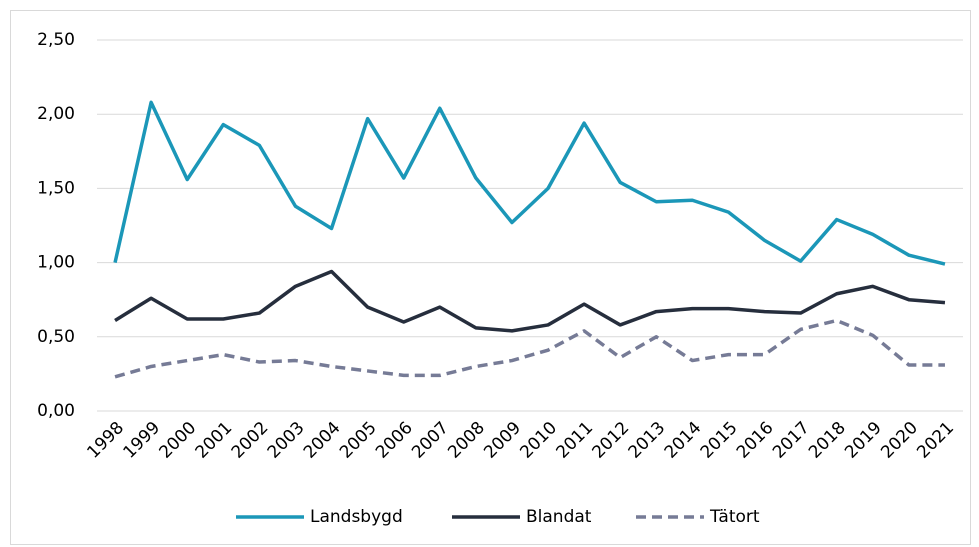 This screenshot has width=979, height=547. I want to click on y-tick-label: 1,50, so click(56, 188).